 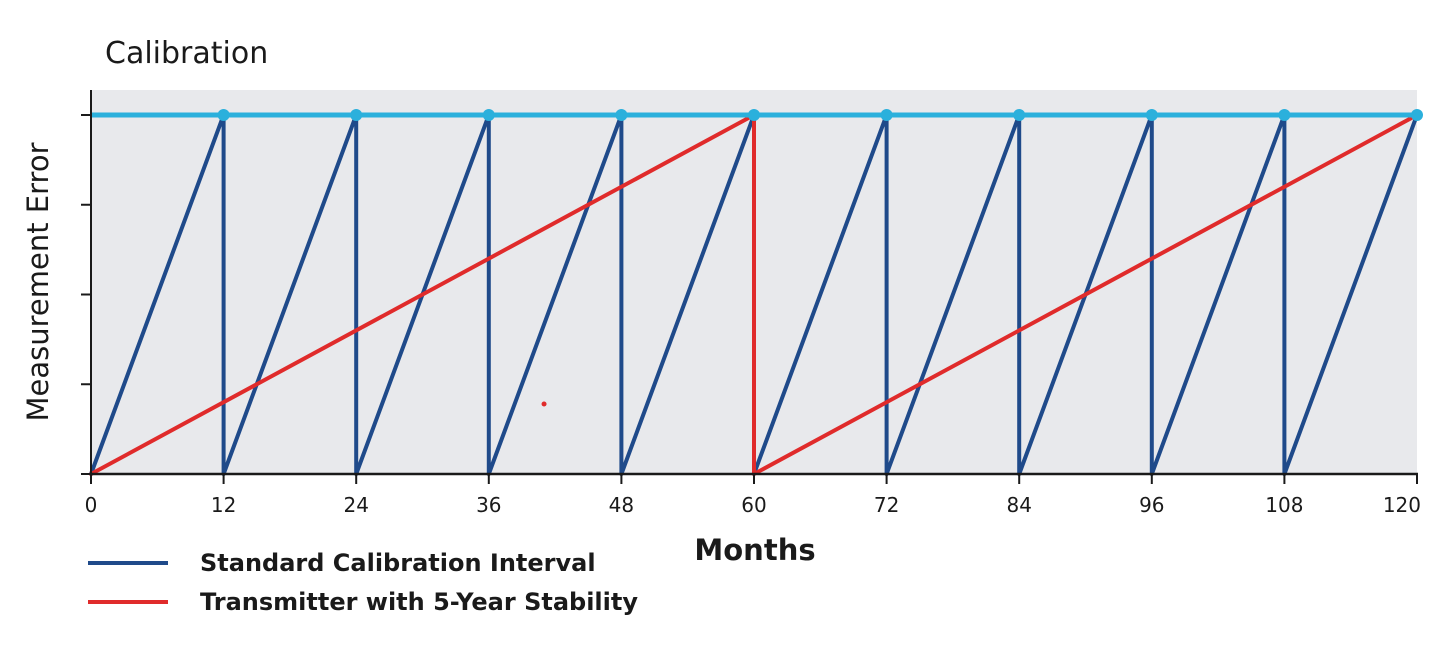 I want to click on x-tick-label: 96, so click(x=1151, y=505).